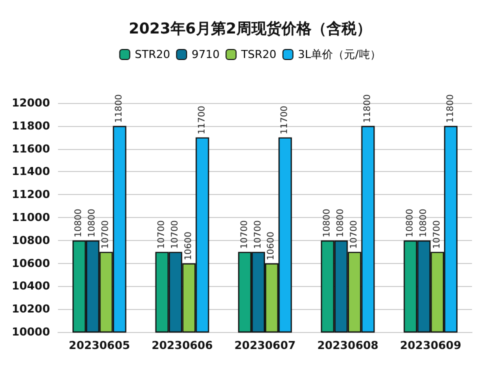 The height and width of the screenshot is (374, 500). I want to click on y-tick-label: 11400, so click(31, 171).